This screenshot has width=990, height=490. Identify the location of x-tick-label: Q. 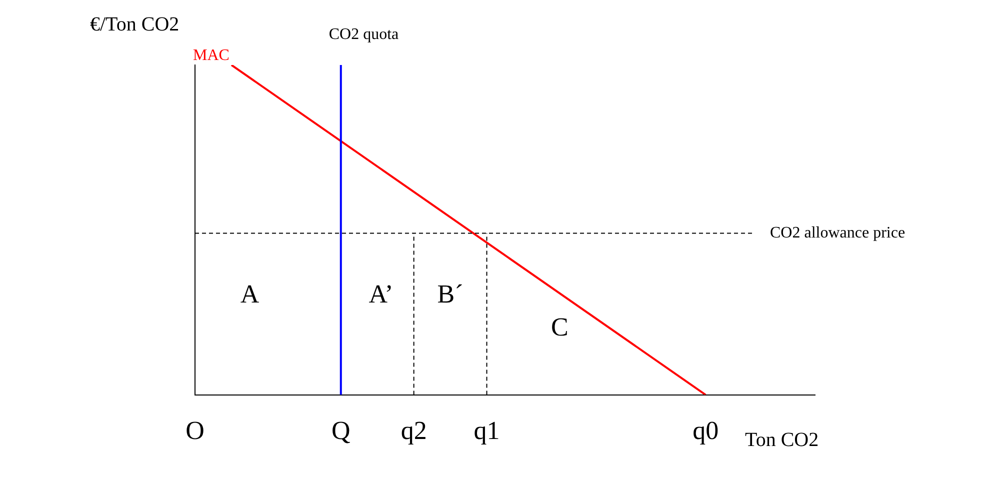
(340, 431).